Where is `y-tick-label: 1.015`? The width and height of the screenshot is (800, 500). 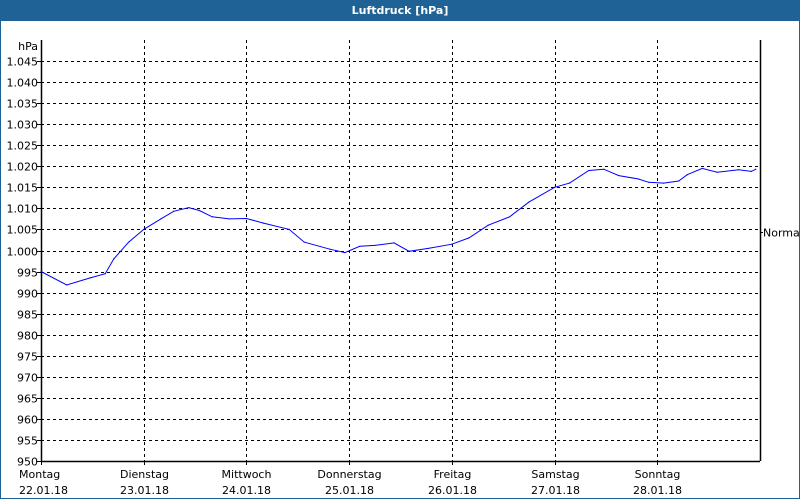
y-tick-label: 1.015 is located at coordinates (23, 188).